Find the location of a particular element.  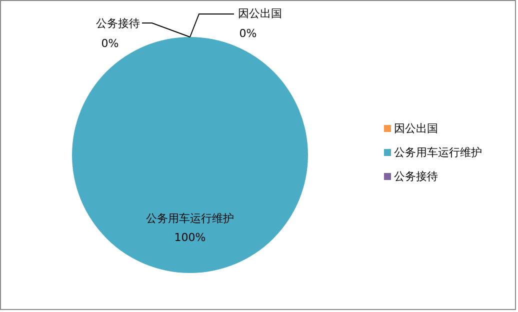

category-label: 因公出国 is located at coordinates (260, 13).